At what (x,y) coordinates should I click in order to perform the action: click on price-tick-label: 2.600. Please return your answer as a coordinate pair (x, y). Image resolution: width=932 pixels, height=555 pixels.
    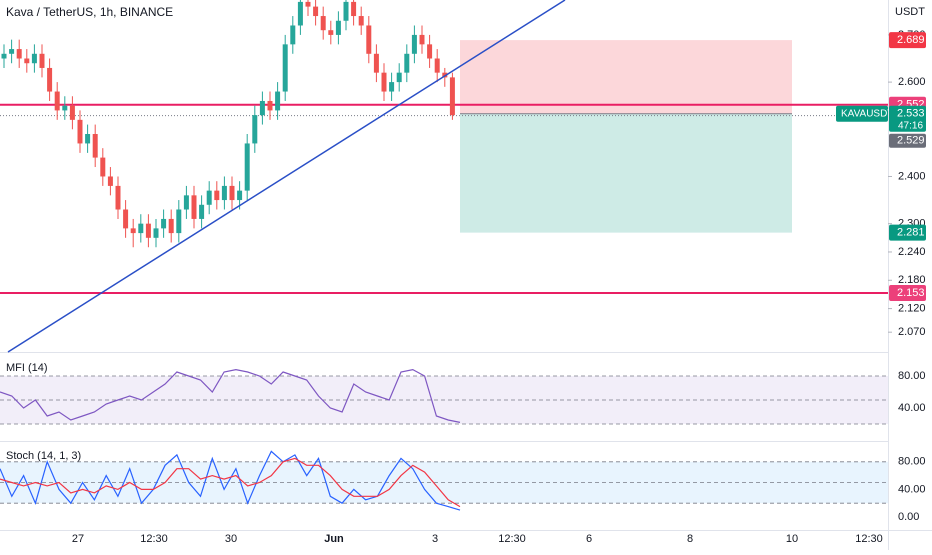
    Looking at the image, I should click on (912, 82).